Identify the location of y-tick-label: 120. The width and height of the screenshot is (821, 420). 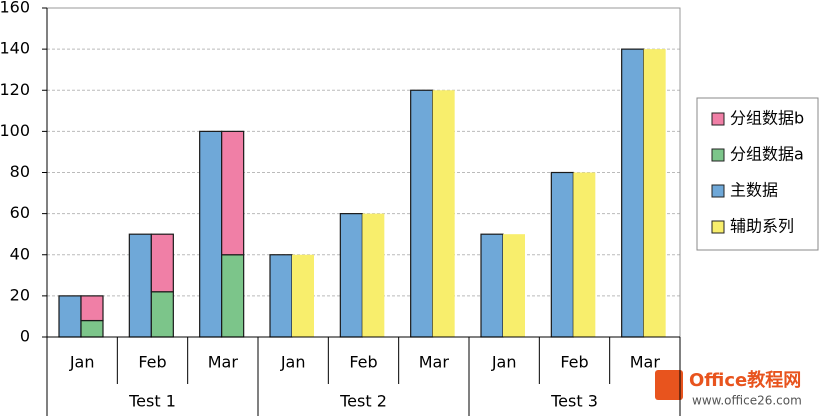
(15, 89).